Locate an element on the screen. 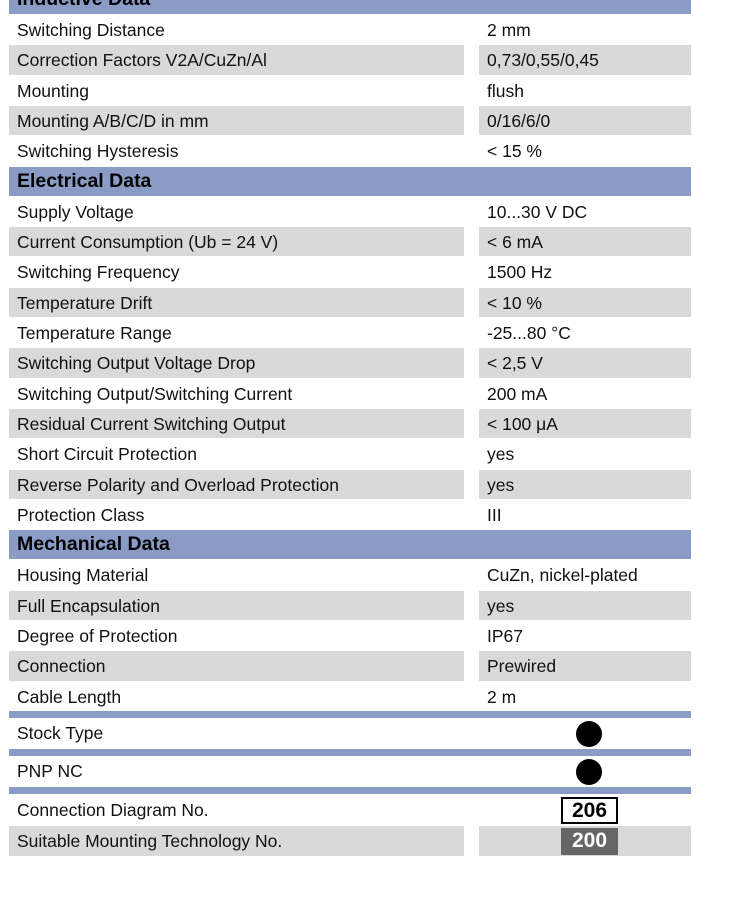  row-value: 10...30 V DC is located at coordinates (537, 211).